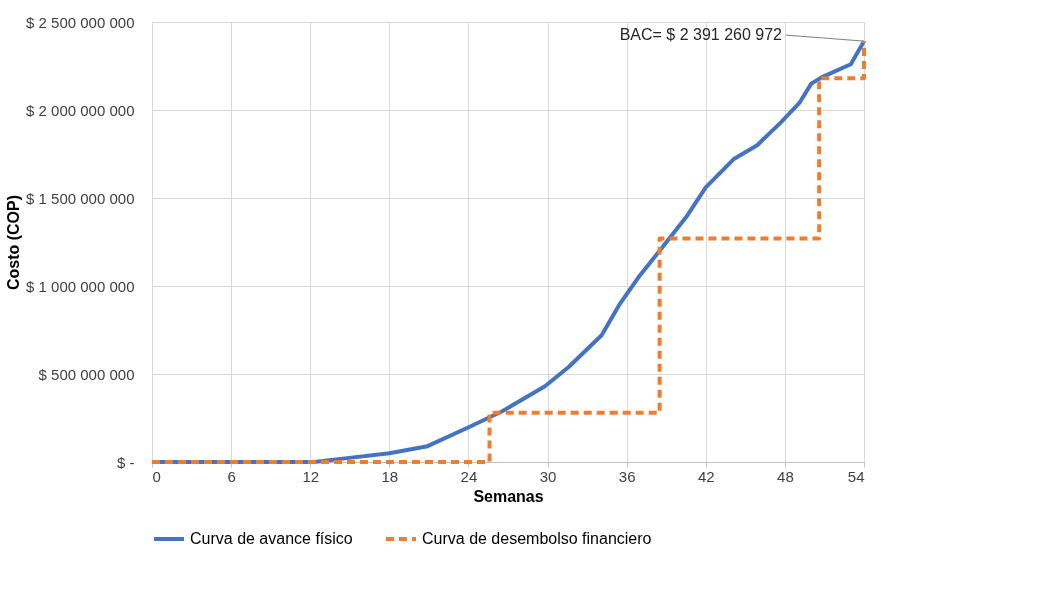  Describe the element at coordinates (785, 476) in the screenshot. I see `x-tick-label: 48` at that location.